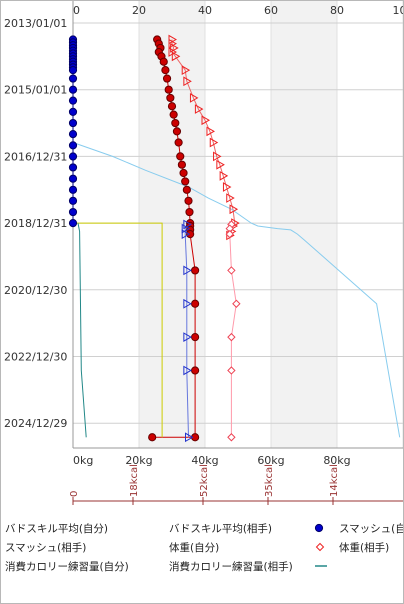 This screenshot has height=604, width=404. I want to click on top-tick-label: 20, so click(139, 10).